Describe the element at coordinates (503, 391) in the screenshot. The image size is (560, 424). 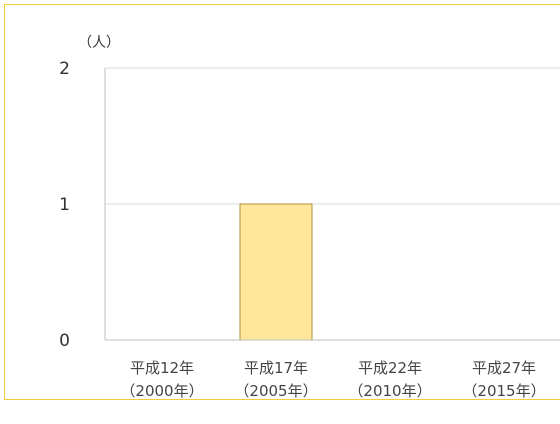
I see `x-tick-label-3-1: （2015年）` at that location.